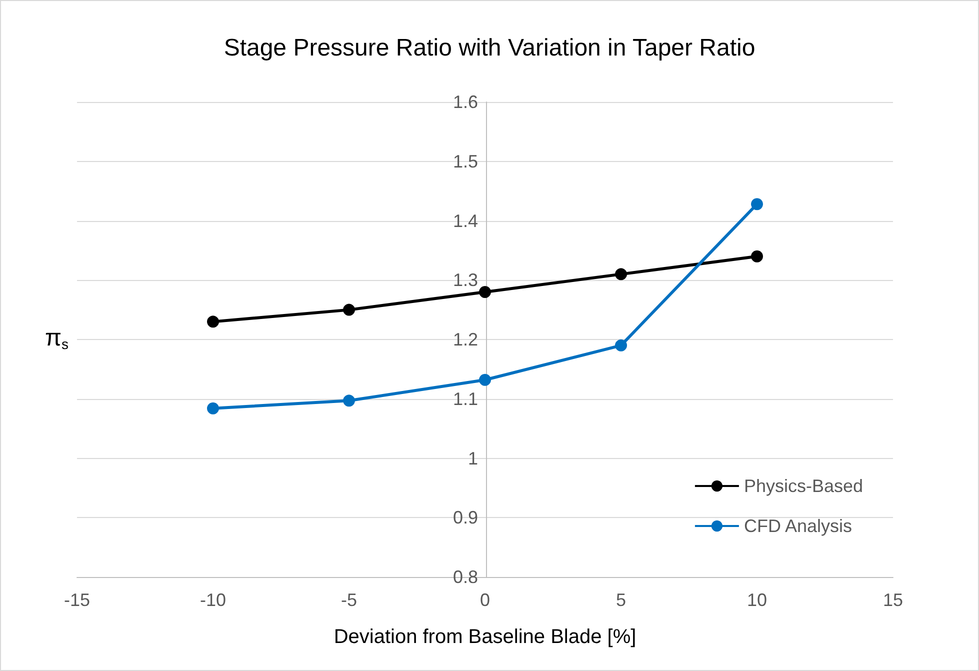 This screenshot has width=979, height=671. Describe the element at coordinates (213, 600) in the screenshot. I see `x-tick-label: -10` at that location.